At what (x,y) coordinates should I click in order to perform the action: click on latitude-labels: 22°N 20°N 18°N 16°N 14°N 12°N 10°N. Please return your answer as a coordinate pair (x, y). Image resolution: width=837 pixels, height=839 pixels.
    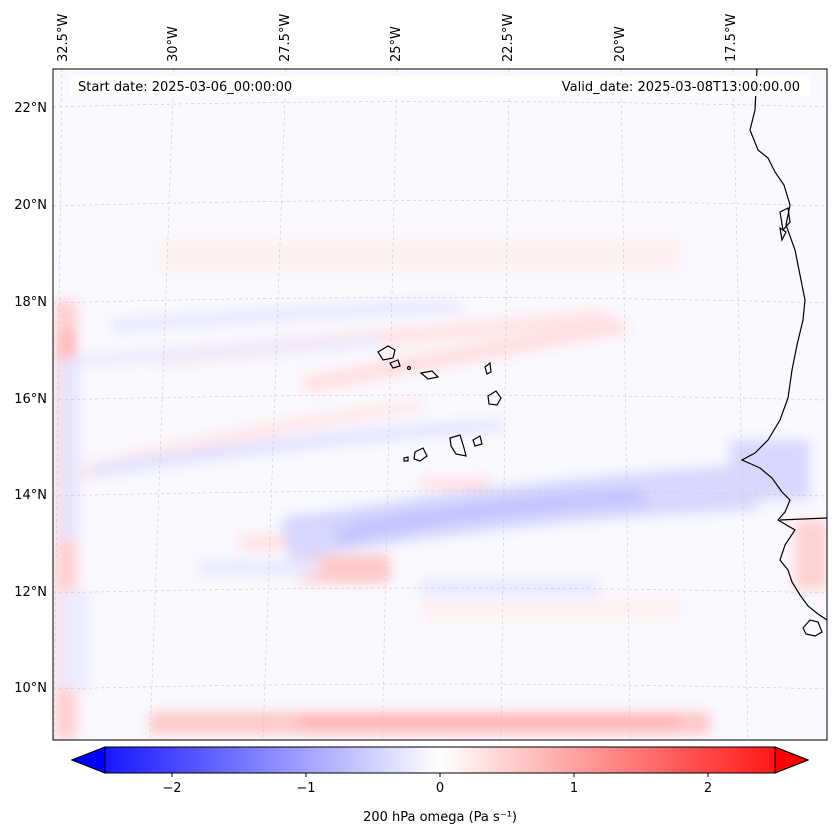
    Looking at the image, I should click on (30, 398).